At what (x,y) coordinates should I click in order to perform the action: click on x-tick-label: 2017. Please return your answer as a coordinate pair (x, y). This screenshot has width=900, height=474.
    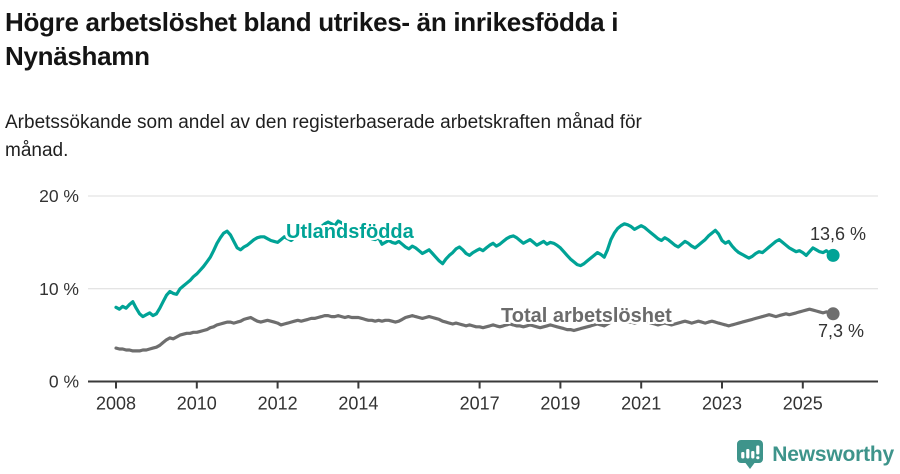
    Looking at the image, I should click on (480, 404).